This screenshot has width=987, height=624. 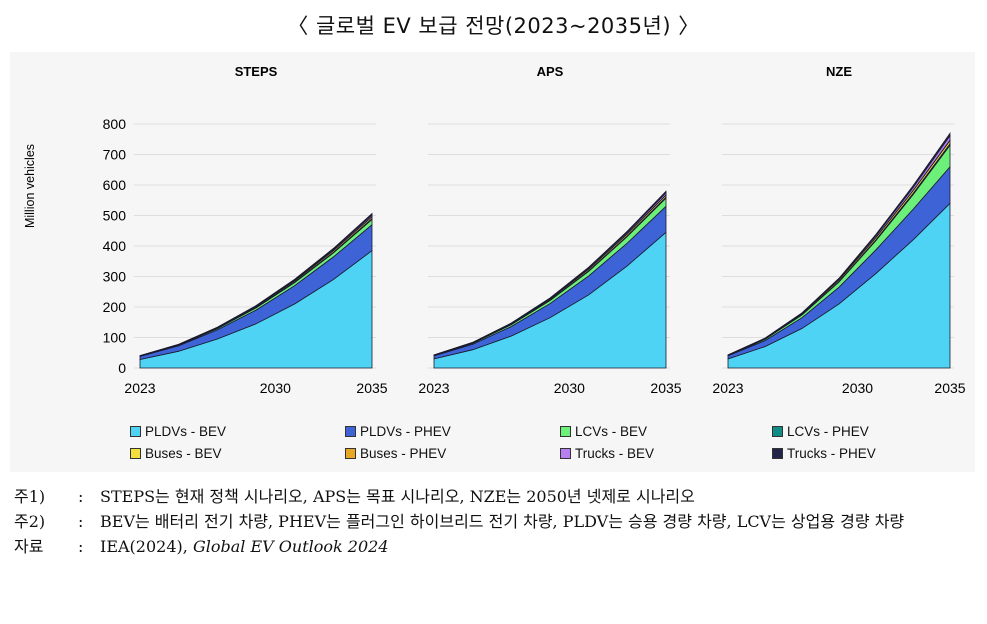 I want to click on xtick-STEPS-2030: 2030, so click(x=275, y=388).